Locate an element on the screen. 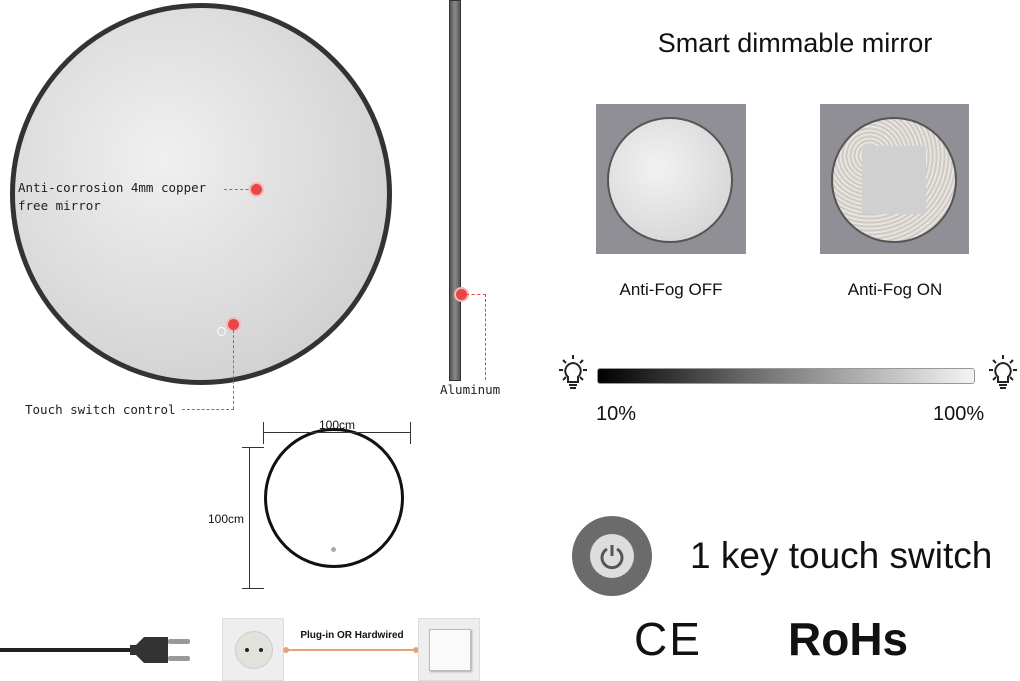 The width and height of the screenshot is (1020, 681). height-dimension-line is located at coordinates (249, 518).